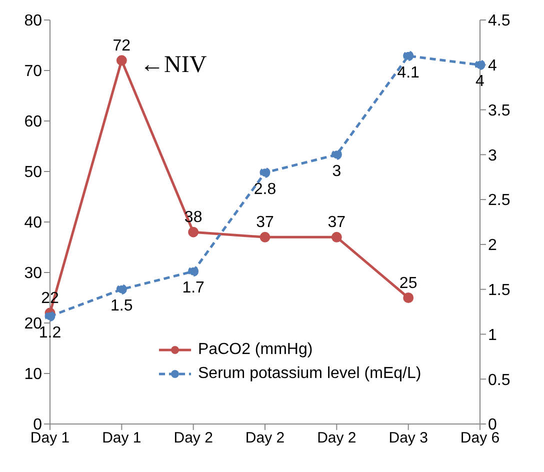 This screenshot has height=472, width=544. I want to click on y-tick-label: 80, so click(33, 21).